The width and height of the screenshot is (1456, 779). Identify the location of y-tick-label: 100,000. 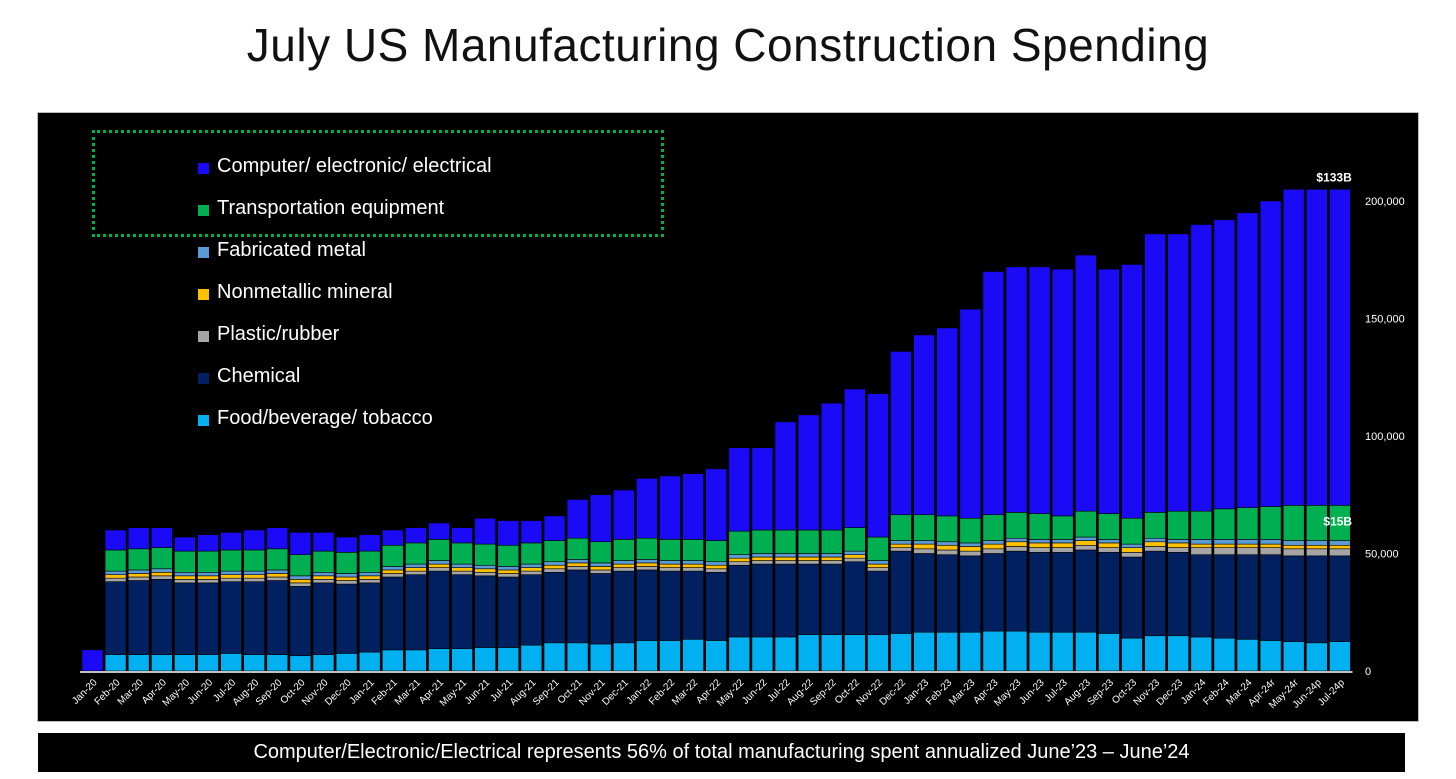
(1385, 437).